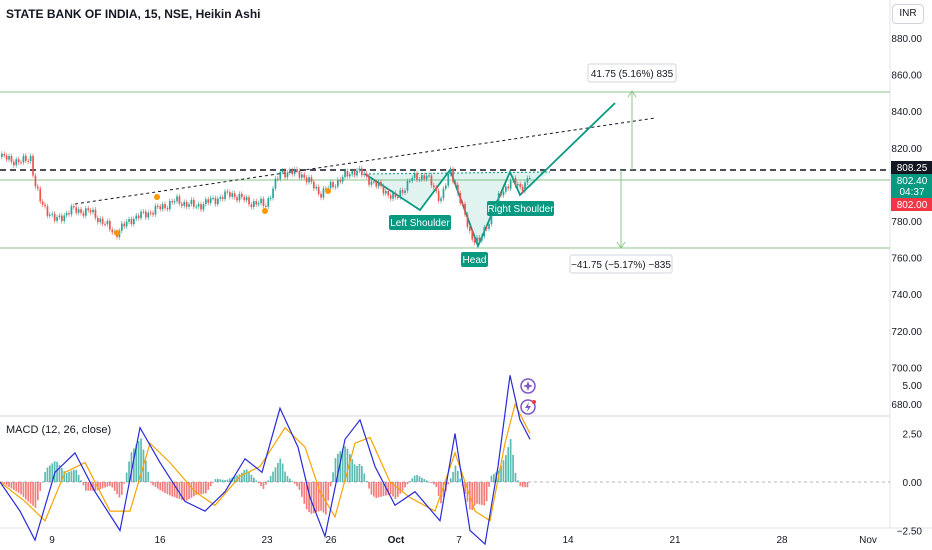 The image size is (932, 550). Describe the element at coordinates (59, 430) in the screenshot. I see `macd-indicator-title: MACD (12, 26, close)` at that location.